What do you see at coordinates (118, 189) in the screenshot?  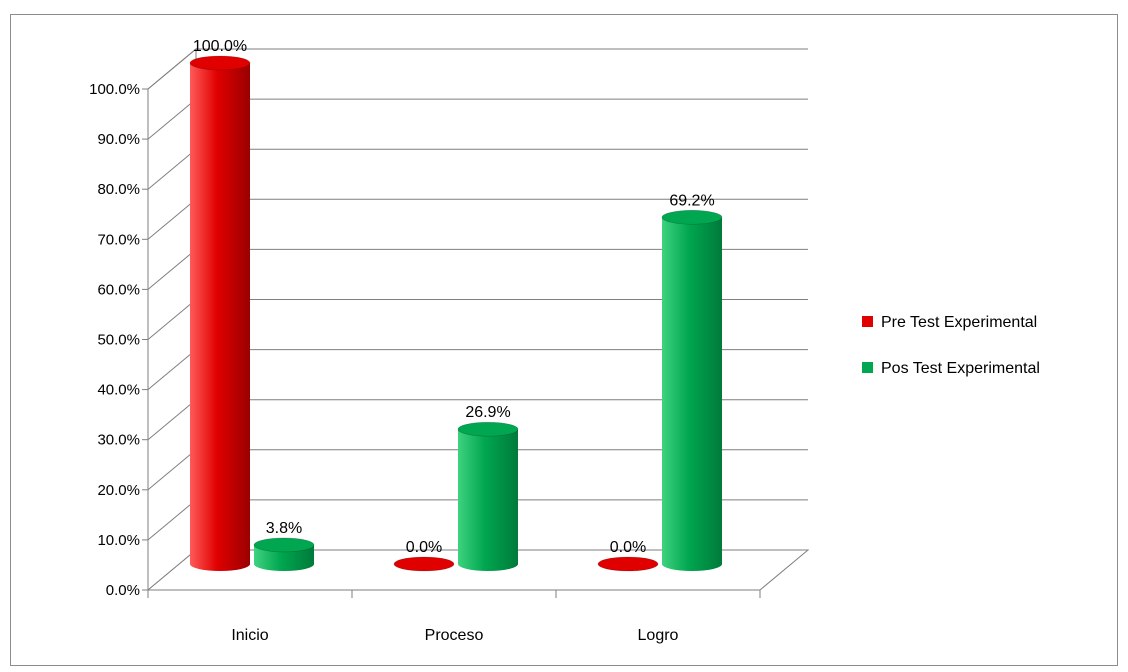 I see `y-tick-label: 80.0%` at bounding box center [118, 189].